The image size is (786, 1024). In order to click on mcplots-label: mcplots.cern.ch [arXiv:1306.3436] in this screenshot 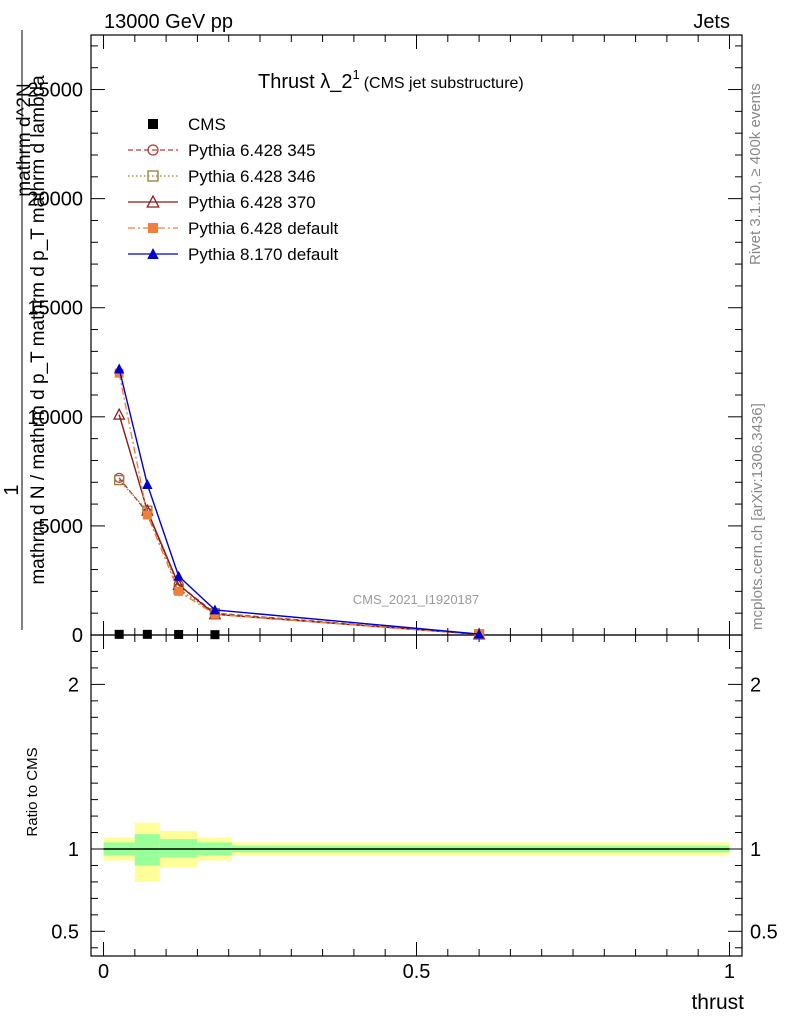, I will do `click(757, 516)`.